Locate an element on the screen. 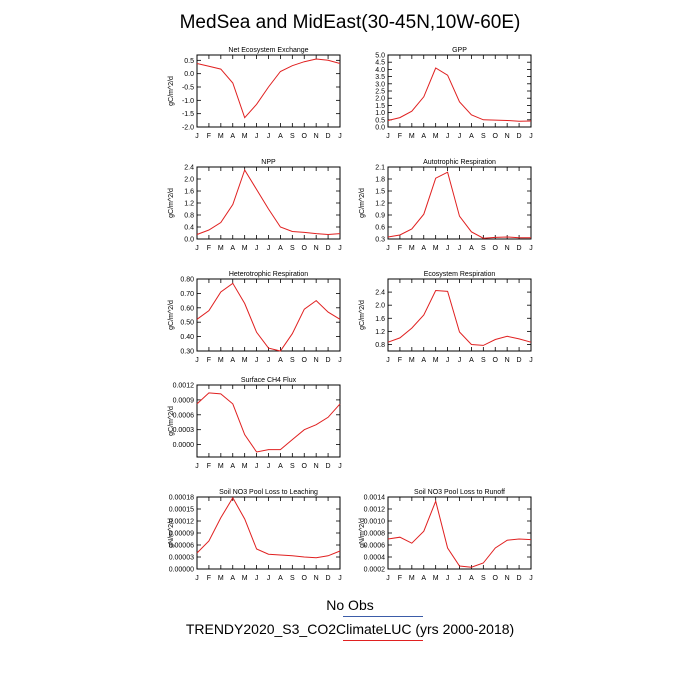 This screenshot has height=700, width=700. y-tick-label: 0.40 is located at coordinates (187, 337).